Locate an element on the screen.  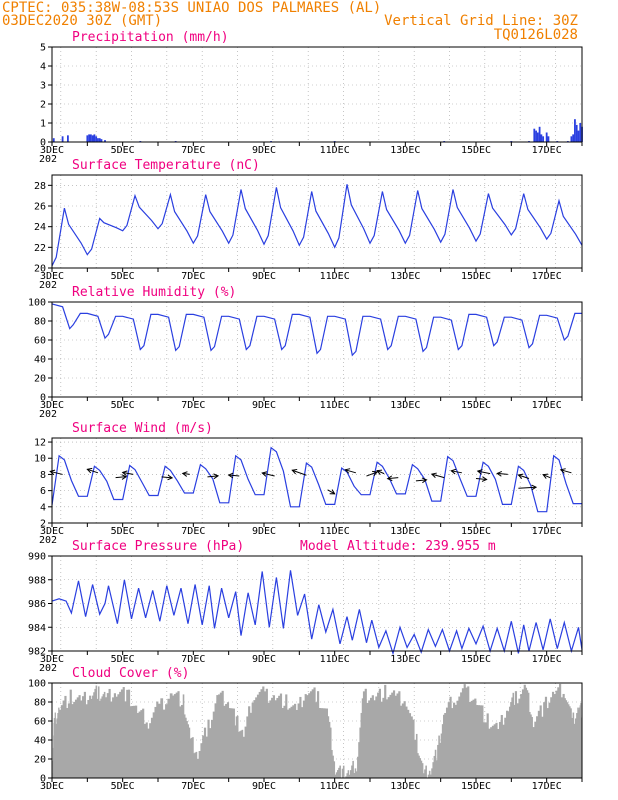
x-year-label: 202 is located at coordinates (48, 414).